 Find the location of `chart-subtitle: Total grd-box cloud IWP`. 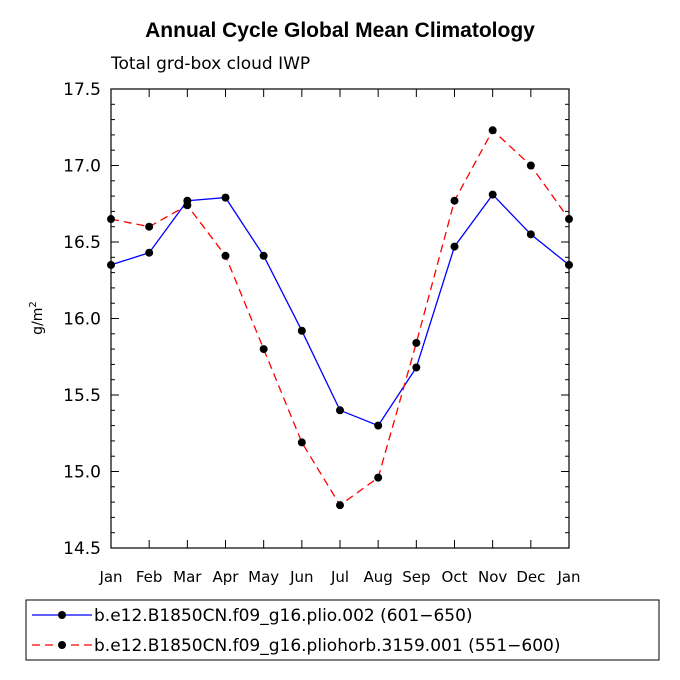

chart-subtitle: Total grd-box cloud IWP is located at coordinates (210, 64).